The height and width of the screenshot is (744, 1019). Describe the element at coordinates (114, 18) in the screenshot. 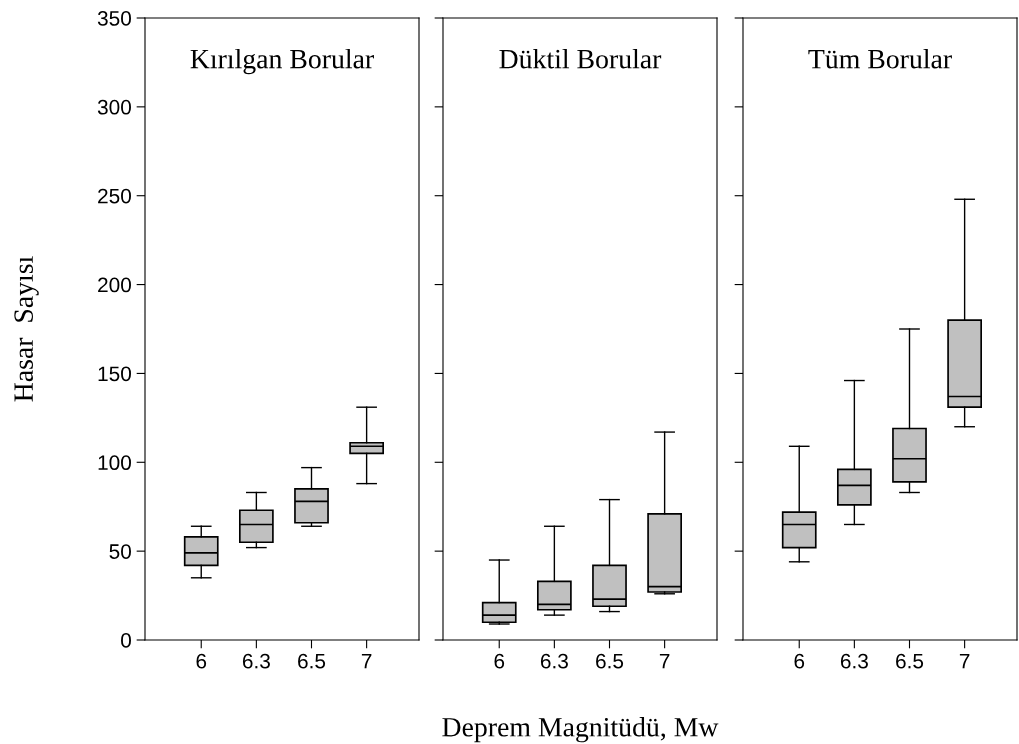

I see `y-tick-label: 350` at that location.